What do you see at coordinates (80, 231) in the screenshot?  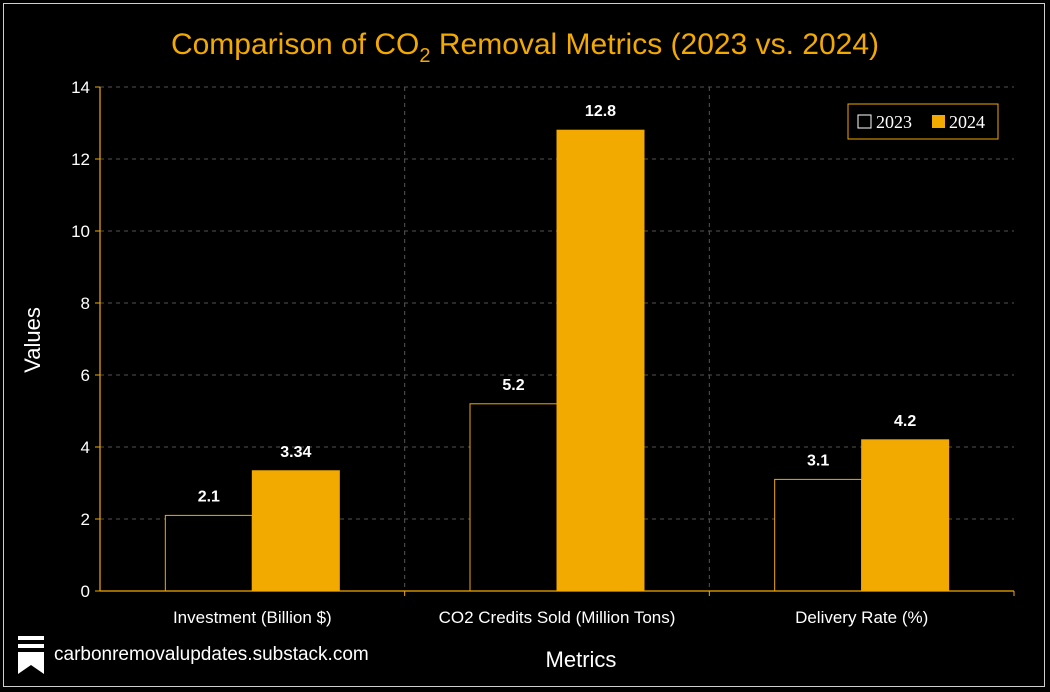 I see `y-tick-label: 10` at bounding box center [80, 231].